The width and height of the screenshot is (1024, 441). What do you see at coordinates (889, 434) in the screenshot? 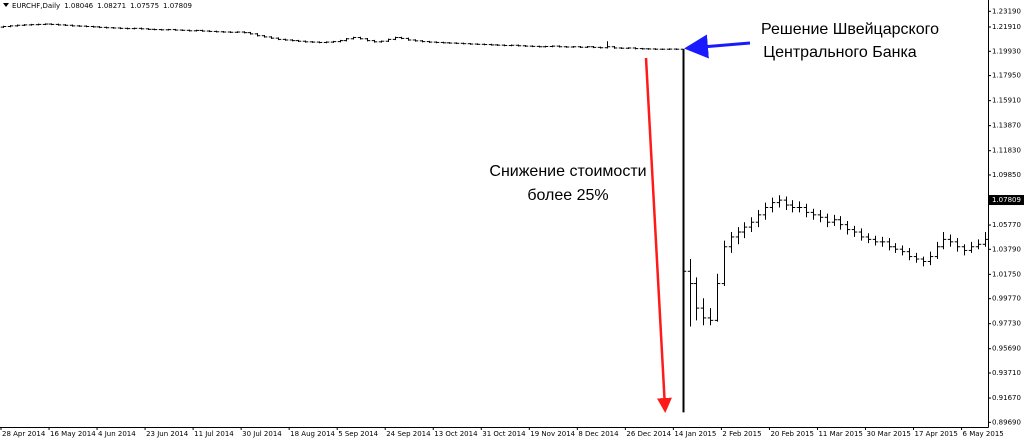
I see `x-tick-label: 30 Mar 2015` at bounding box center [889, 434].